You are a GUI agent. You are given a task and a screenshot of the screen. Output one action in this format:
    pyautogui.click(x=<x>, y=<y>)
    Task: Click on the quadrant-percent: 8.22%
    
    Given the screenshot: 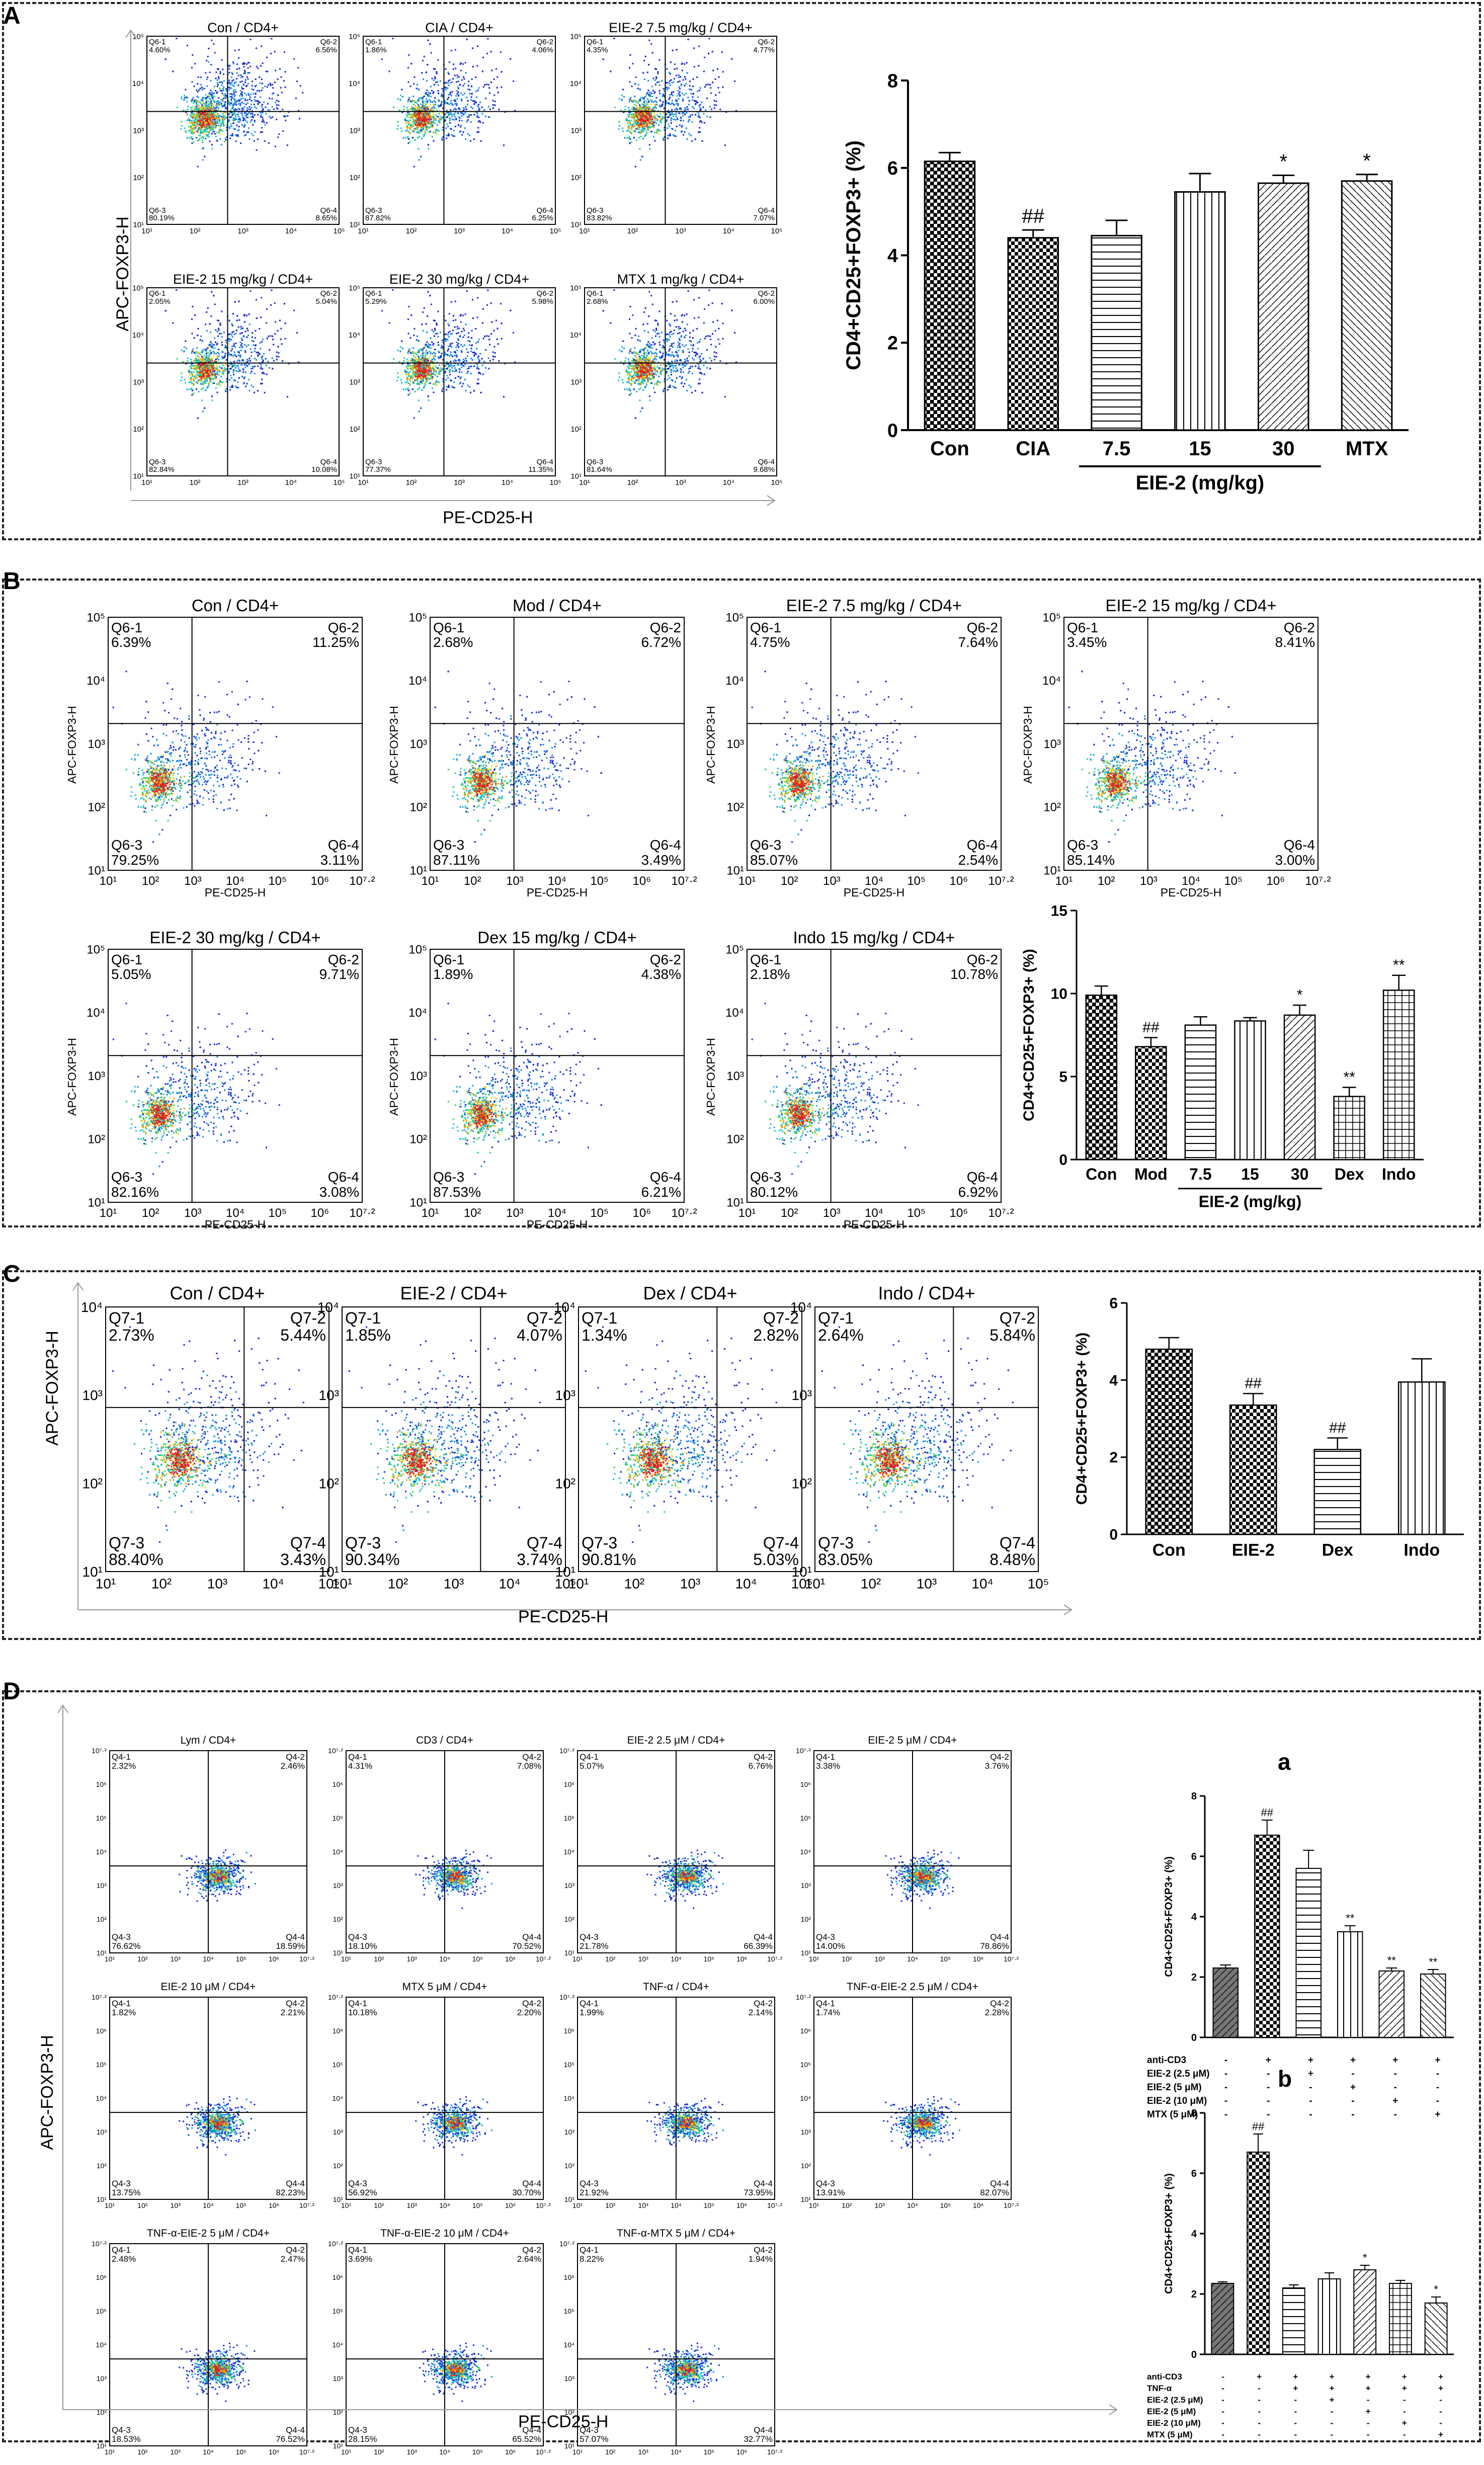 What is the action you would take?
    pyautogui.click(x=592, y=2260)
    